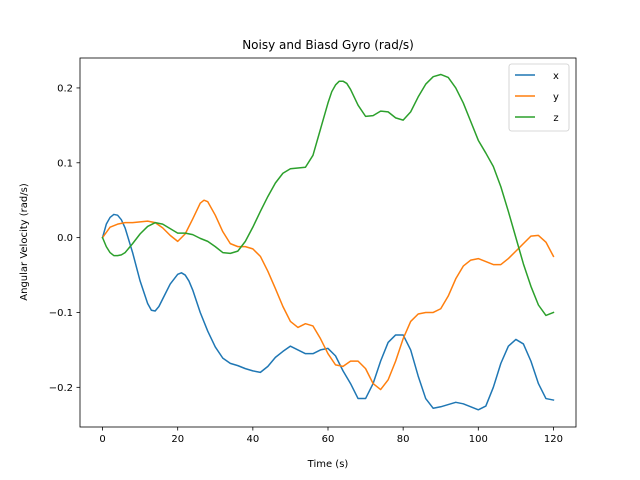 The image size is (640, 480). Describe the element at coordinates (102, 439) in the screenshot. I see `x-tick-label: 0` at that location.